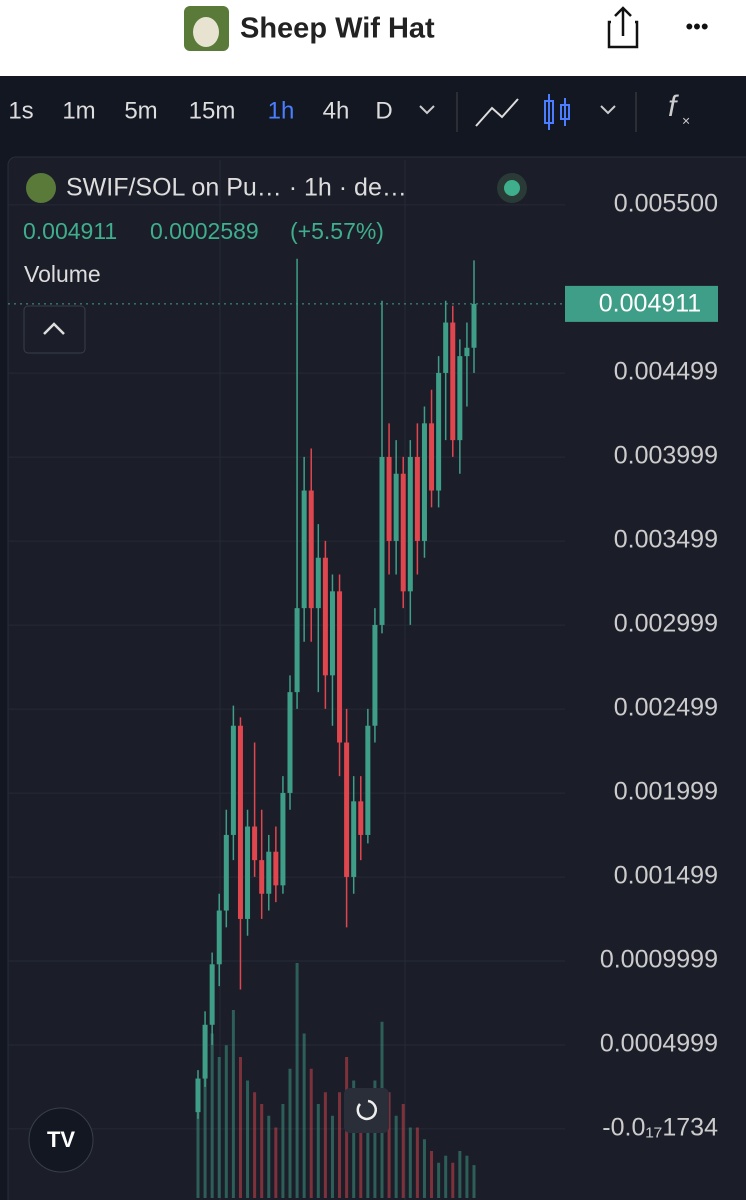 This screenshot has height=1200, width=746. I want to click on collapse-button, so click(54, 329).